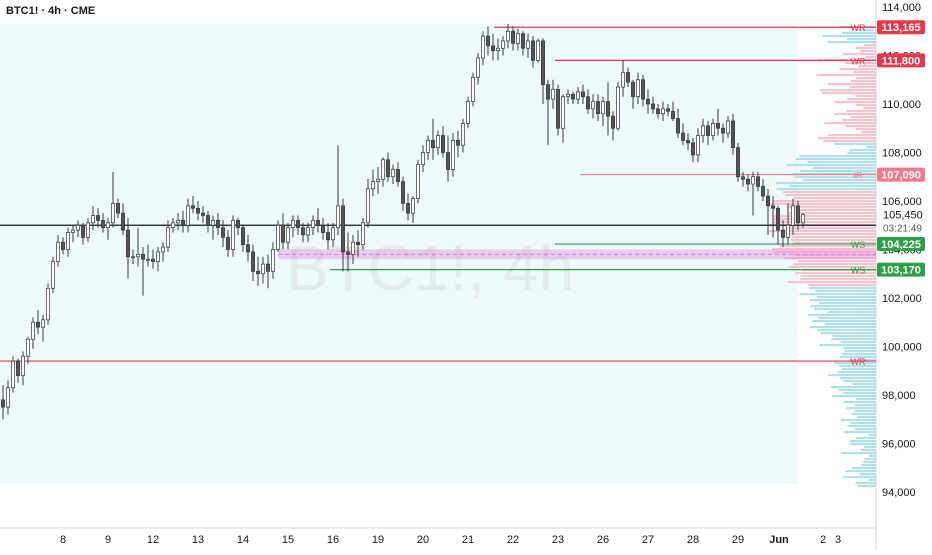 The width and height of the screenshot is (932, 555). What do you see at coordinates (901, 245) in the screenshot?
I see `price-badge: 104,225` at bounding box center [901, 245].